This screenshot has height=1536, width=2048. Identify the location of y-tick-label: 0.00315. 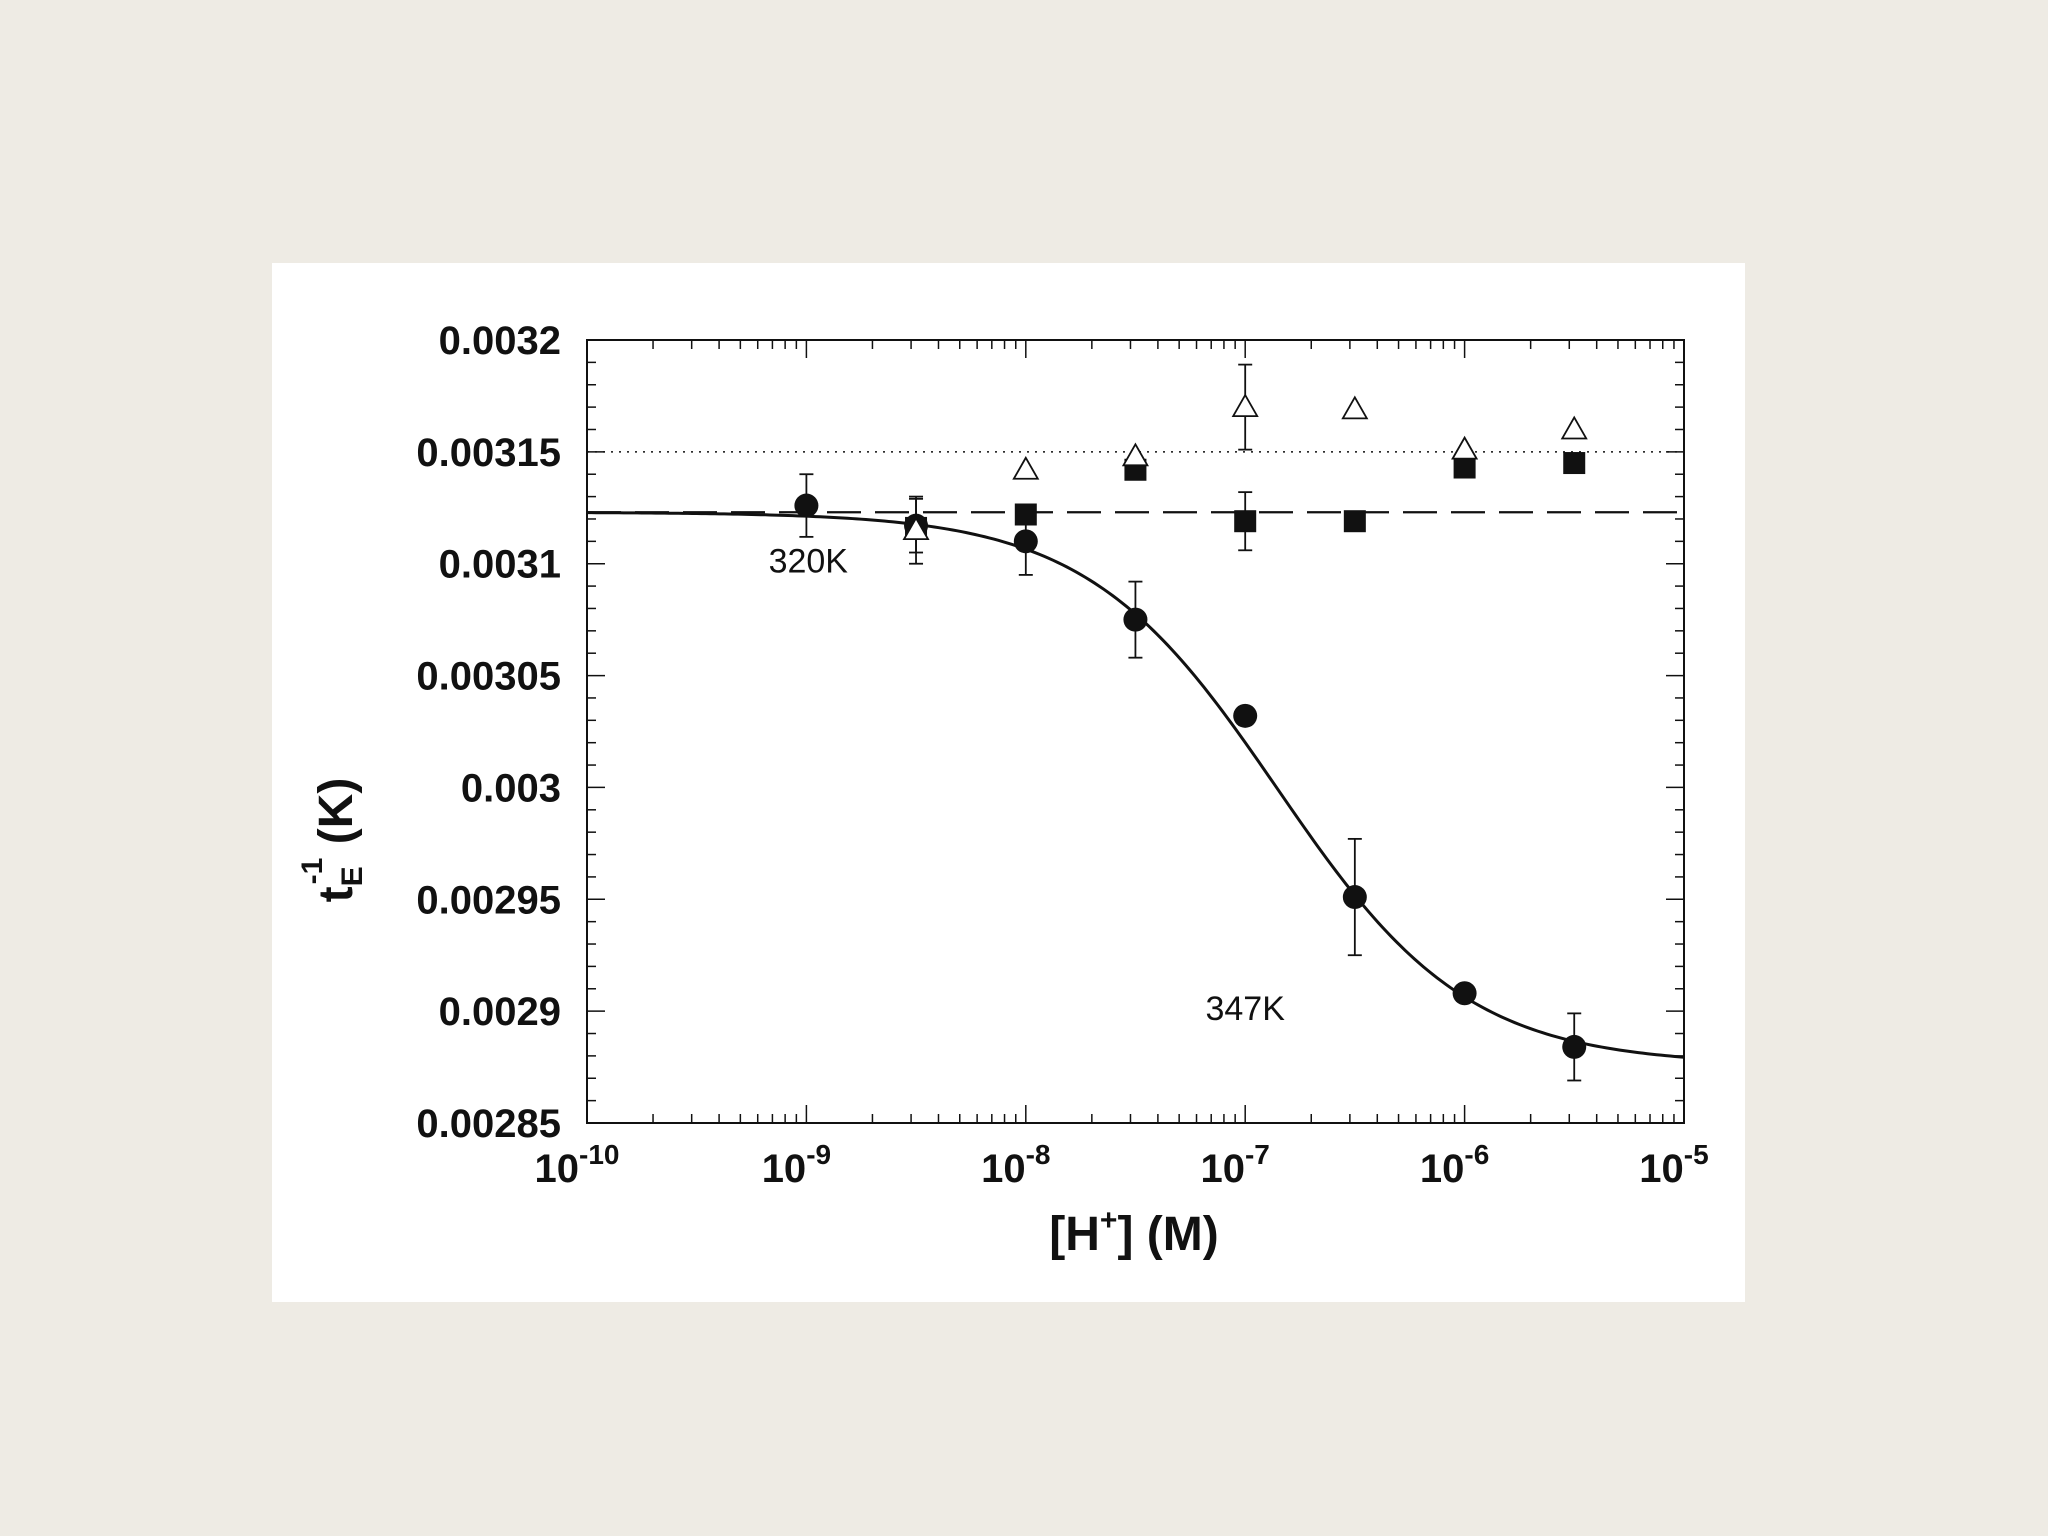
(488, 453).